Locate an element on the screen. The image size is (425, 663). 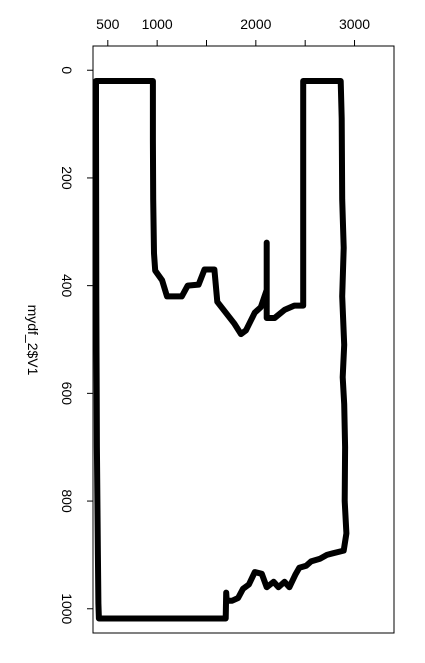
y-tick-label-600: 600 is located at coordinates (67, 394).